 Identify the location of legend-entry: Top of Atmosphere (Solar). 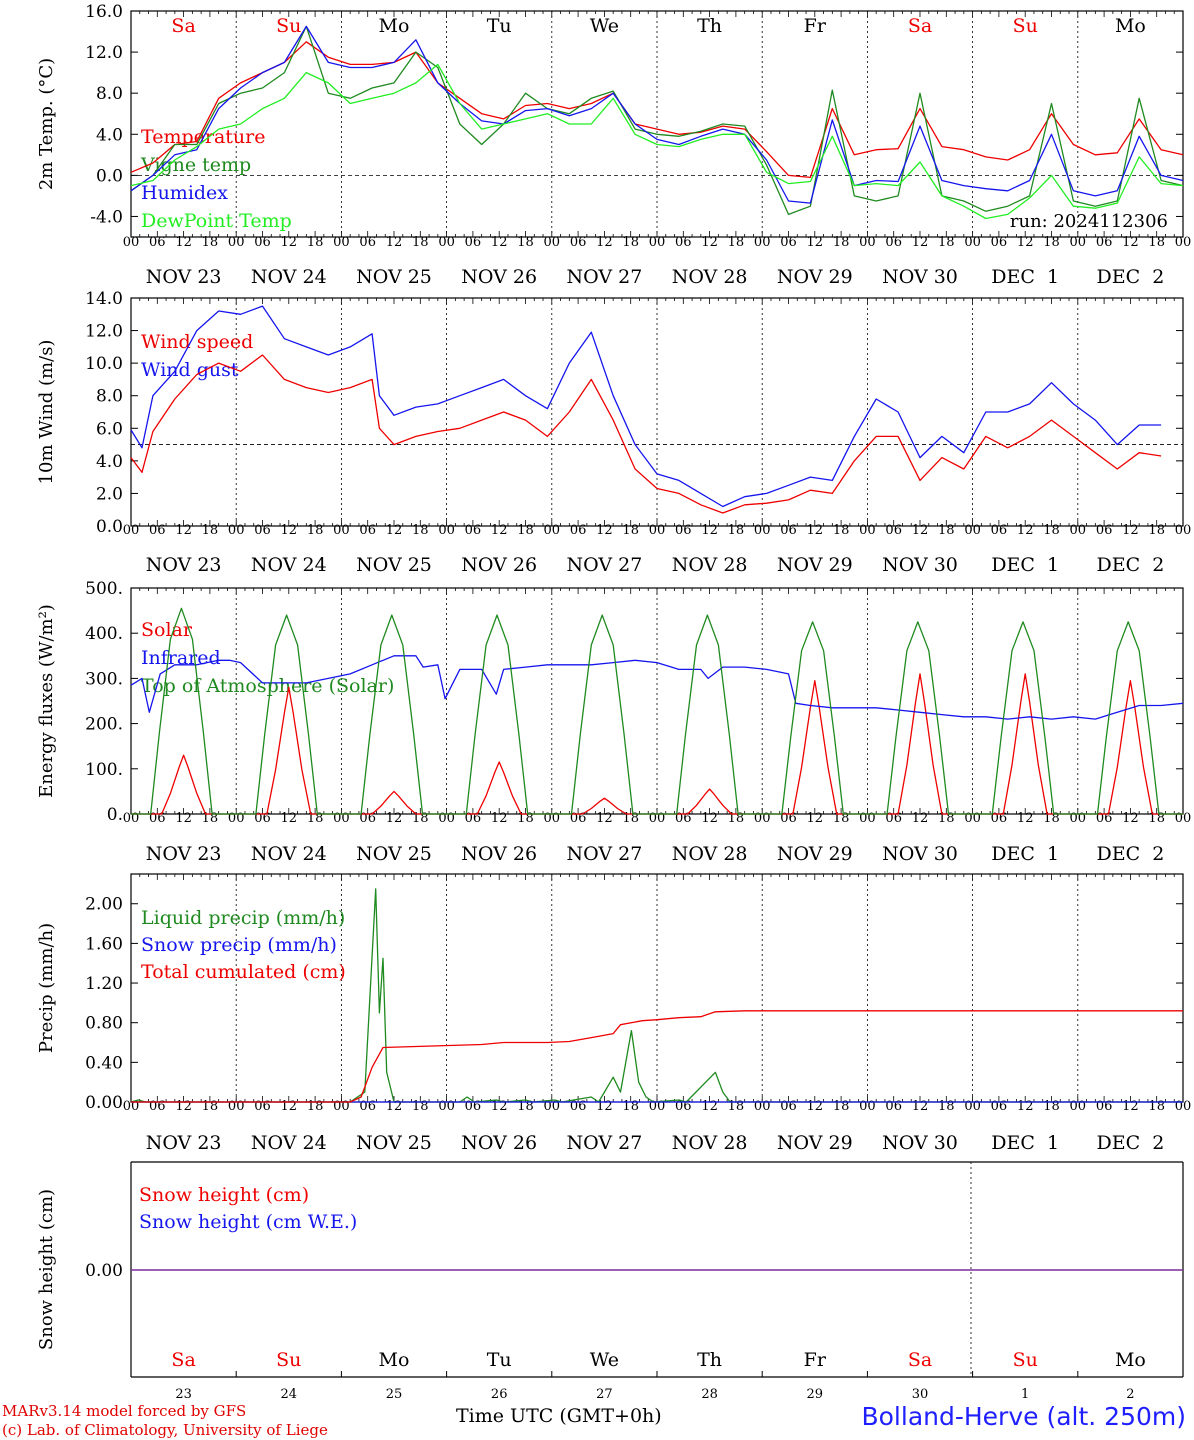
(267, 686).